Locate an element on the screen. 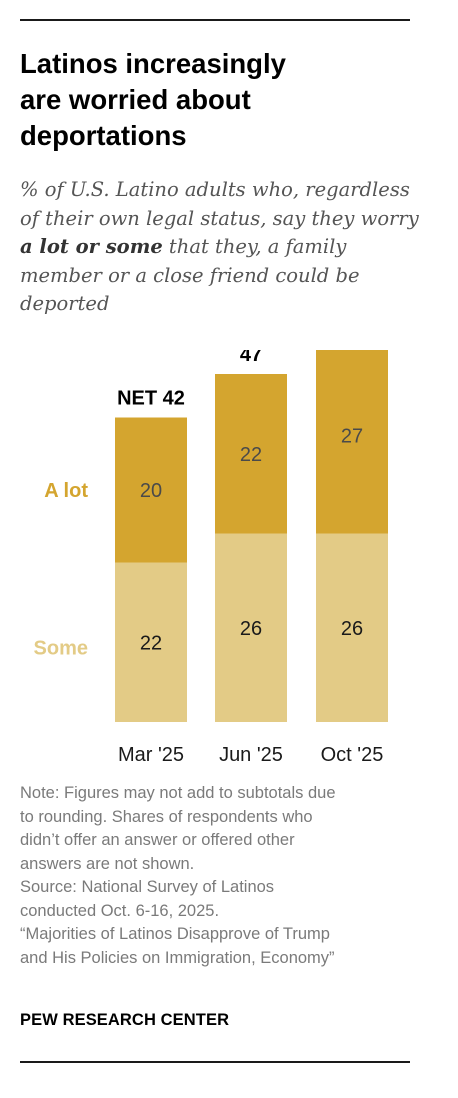 The width and height of the screenshot is (458, 1098). top-rule is located at coordinates (215, 20).